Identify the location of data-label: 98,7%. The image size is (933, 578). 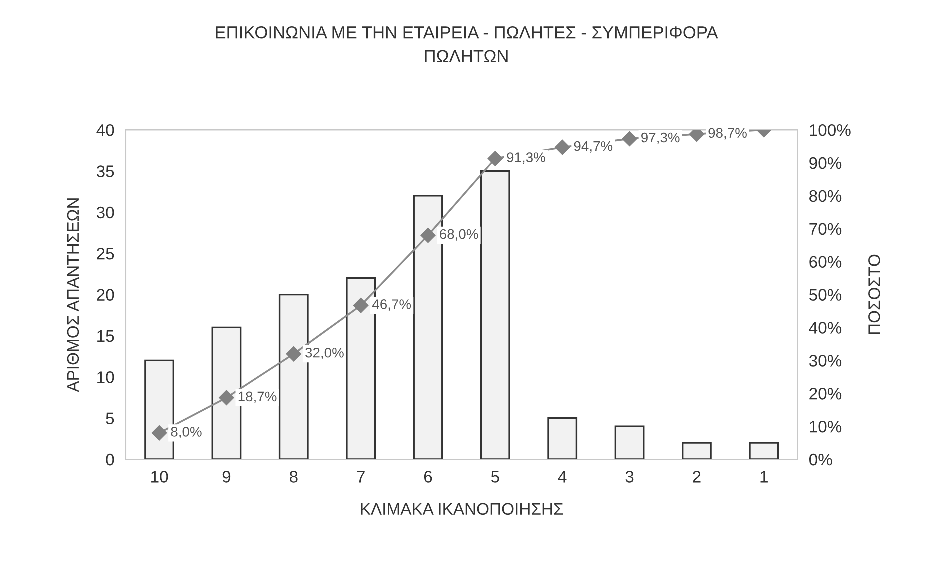
(727, 134).